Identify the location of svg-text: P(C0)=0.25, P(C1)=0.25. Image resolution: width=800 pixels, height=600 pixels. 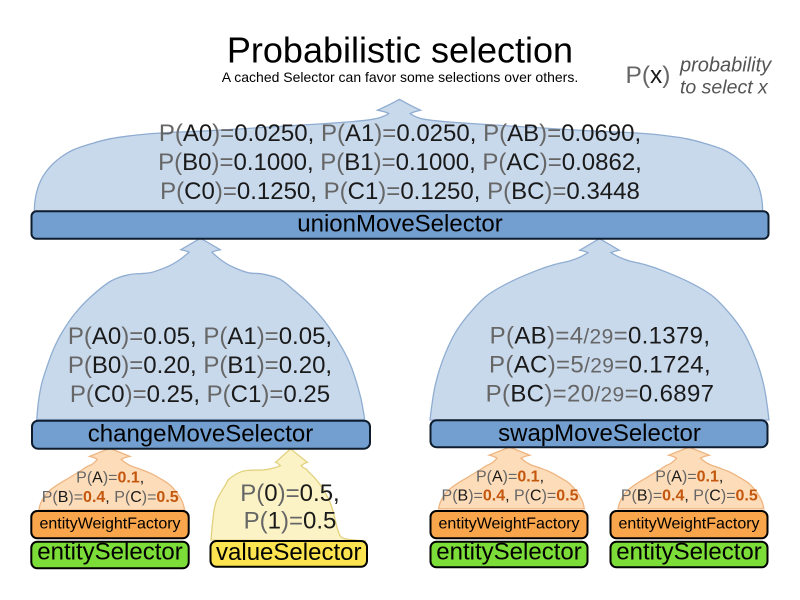
(200, 394).